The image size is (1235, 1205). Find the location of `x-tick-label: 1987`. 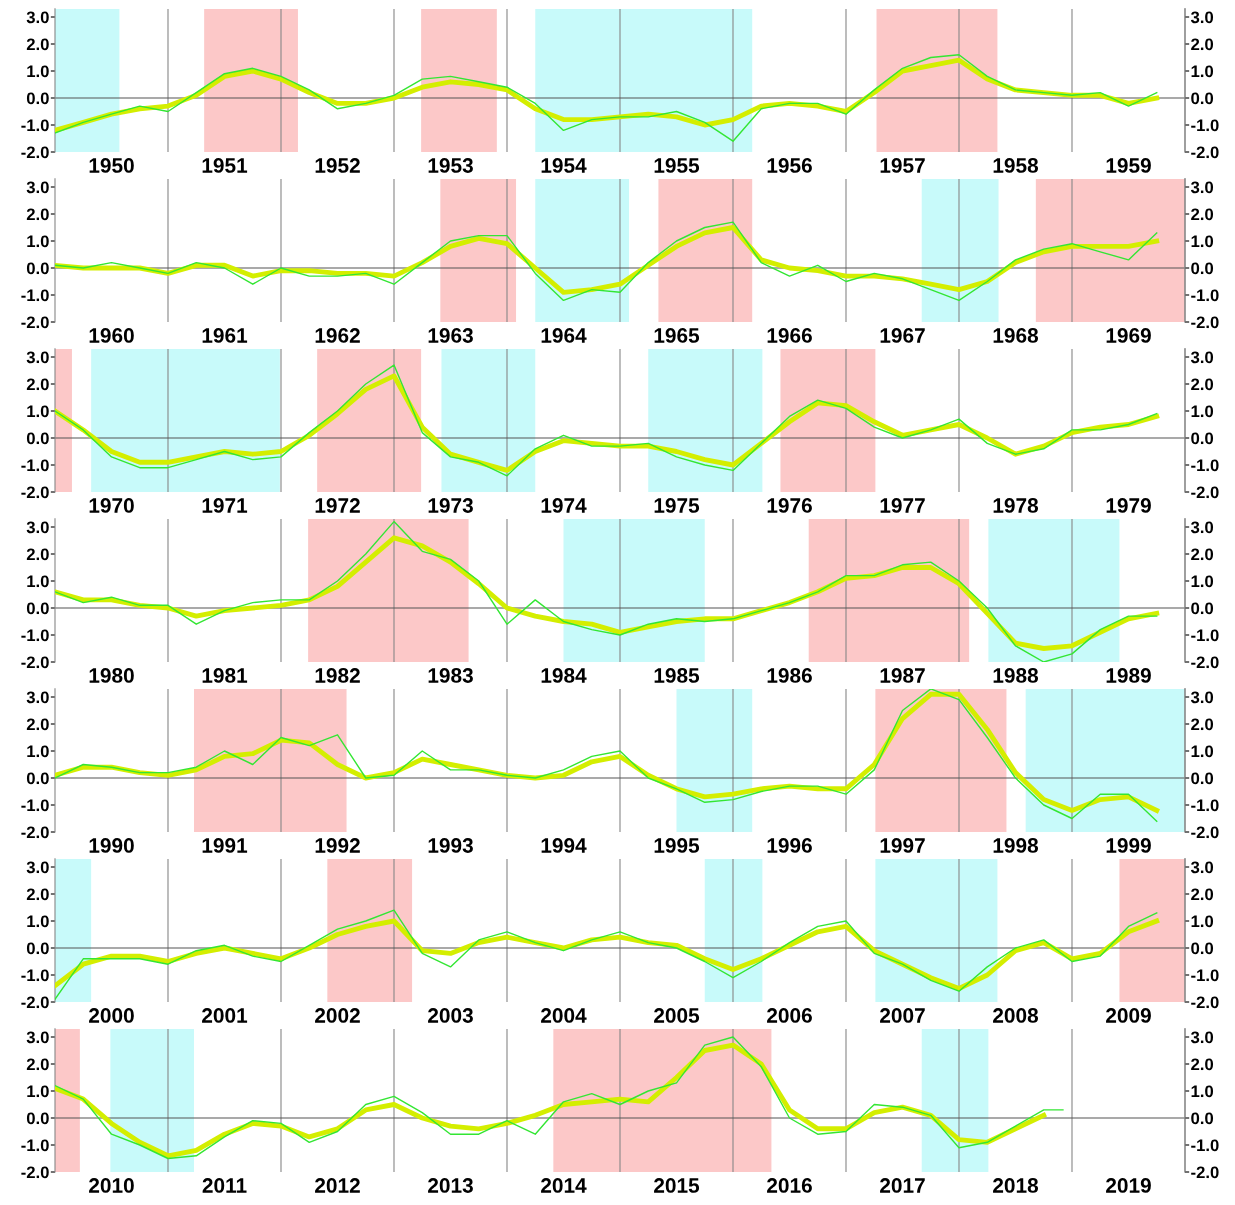

x-tick-label: 1987 is located at coordinates (902, 675).